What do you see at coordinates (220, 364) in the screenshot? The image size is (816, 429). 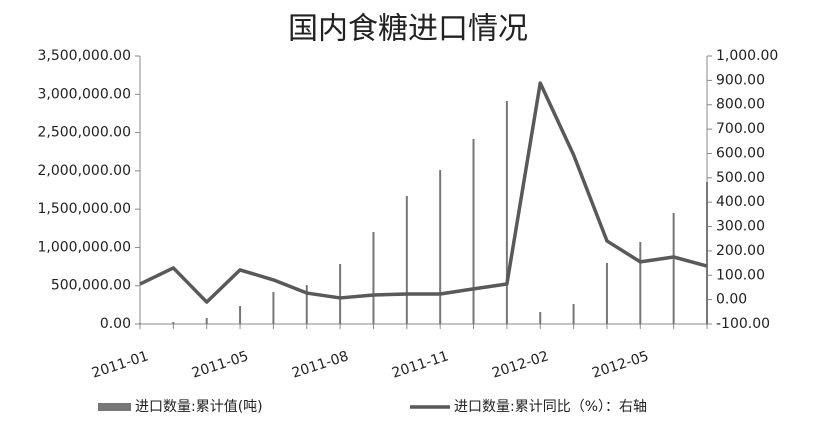 I see `x-tick-label: 2011-05` at bounding box center [220, 364].